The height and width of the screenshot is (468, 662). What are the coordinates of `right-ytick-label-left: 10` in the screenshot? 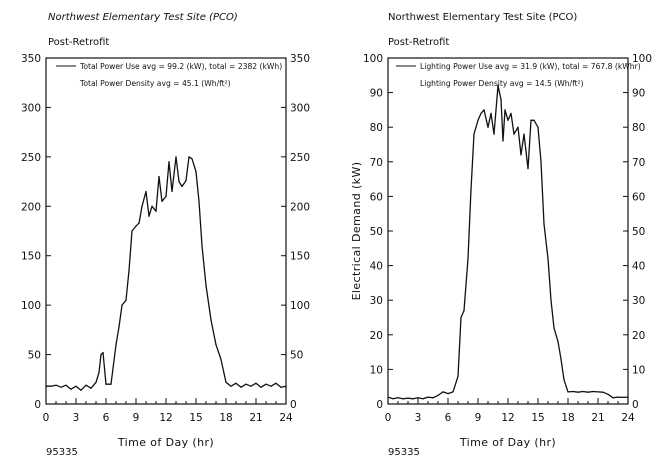 It's located at (376, 370).